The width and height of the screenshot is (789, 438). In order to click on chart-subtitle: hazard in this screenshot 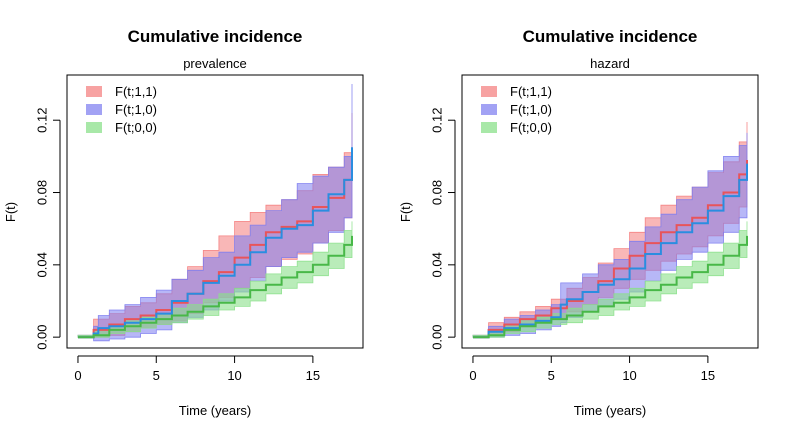, I will do `click(610, 63)`.